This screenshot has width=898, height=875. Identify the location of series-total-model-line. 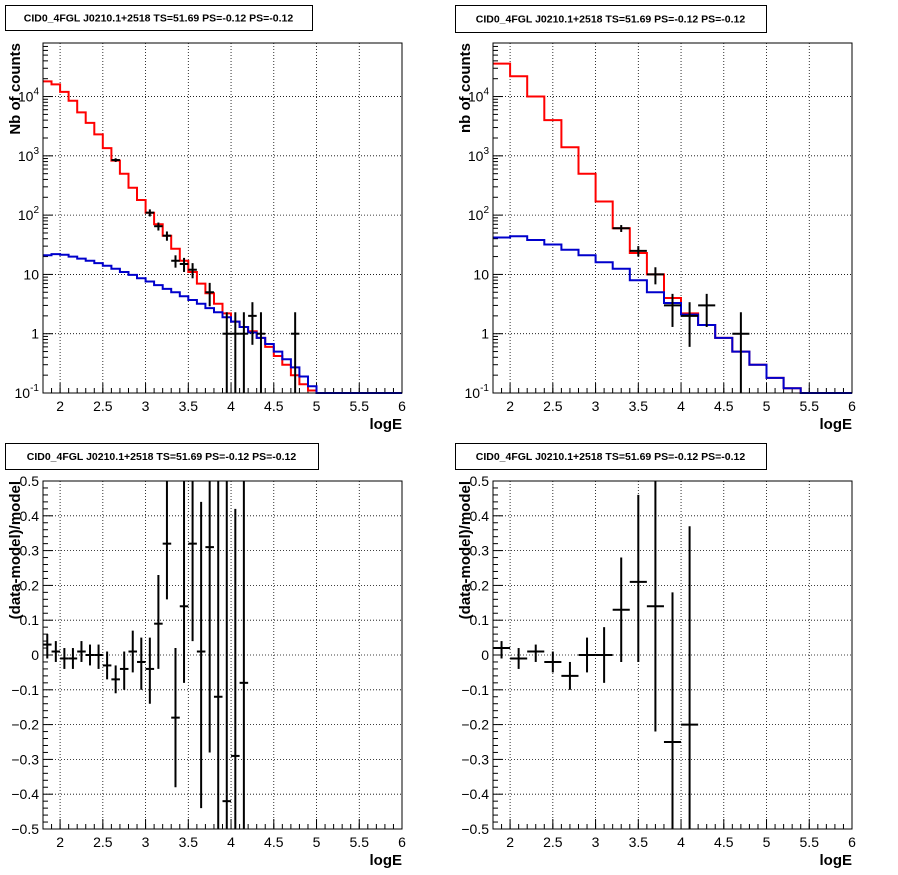
(222, 237).